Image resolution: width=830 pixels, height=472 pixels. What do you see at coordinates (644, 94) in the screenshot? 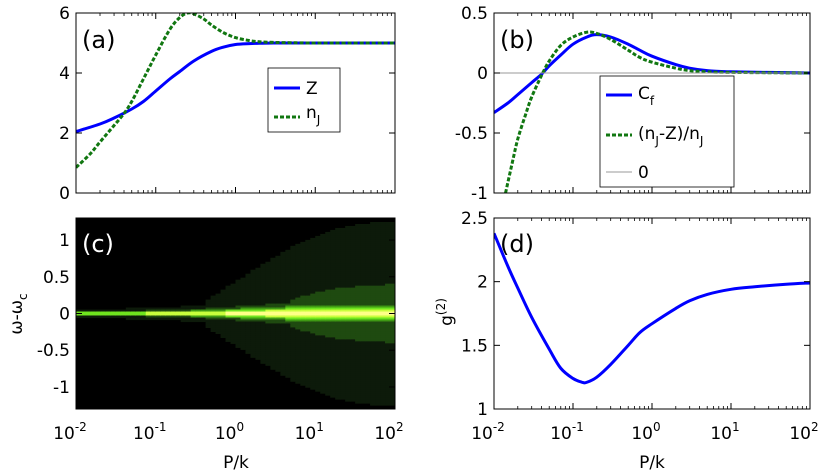
I see `legend-label-cf-main: C` at bounding box center [644, 94].